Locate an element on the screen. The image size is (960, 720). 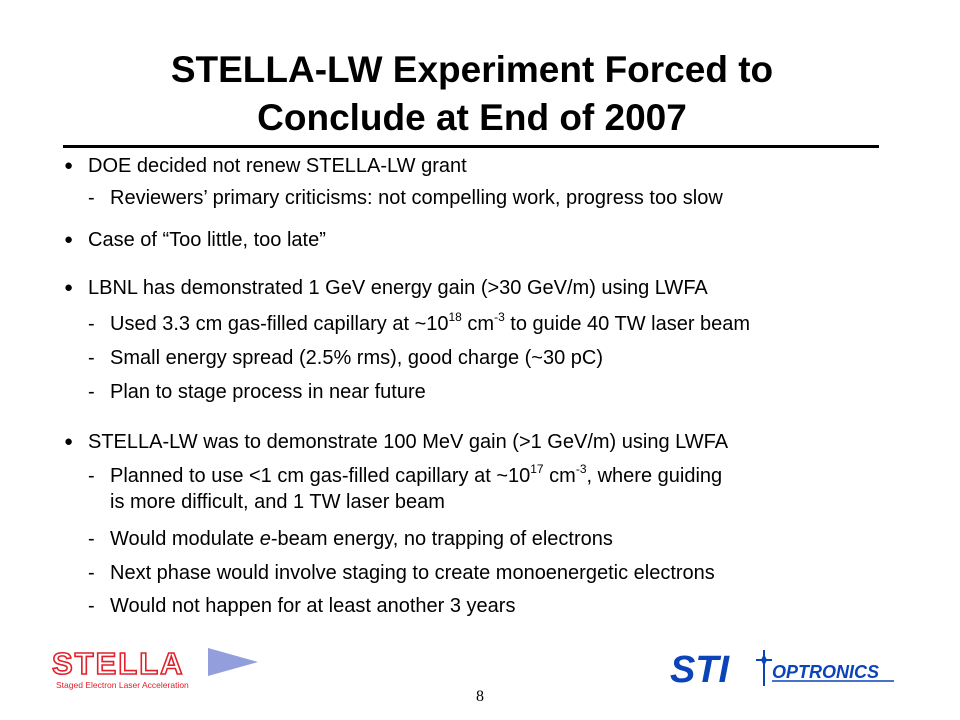
superscript: 17 is located at coordinates (537, 469).